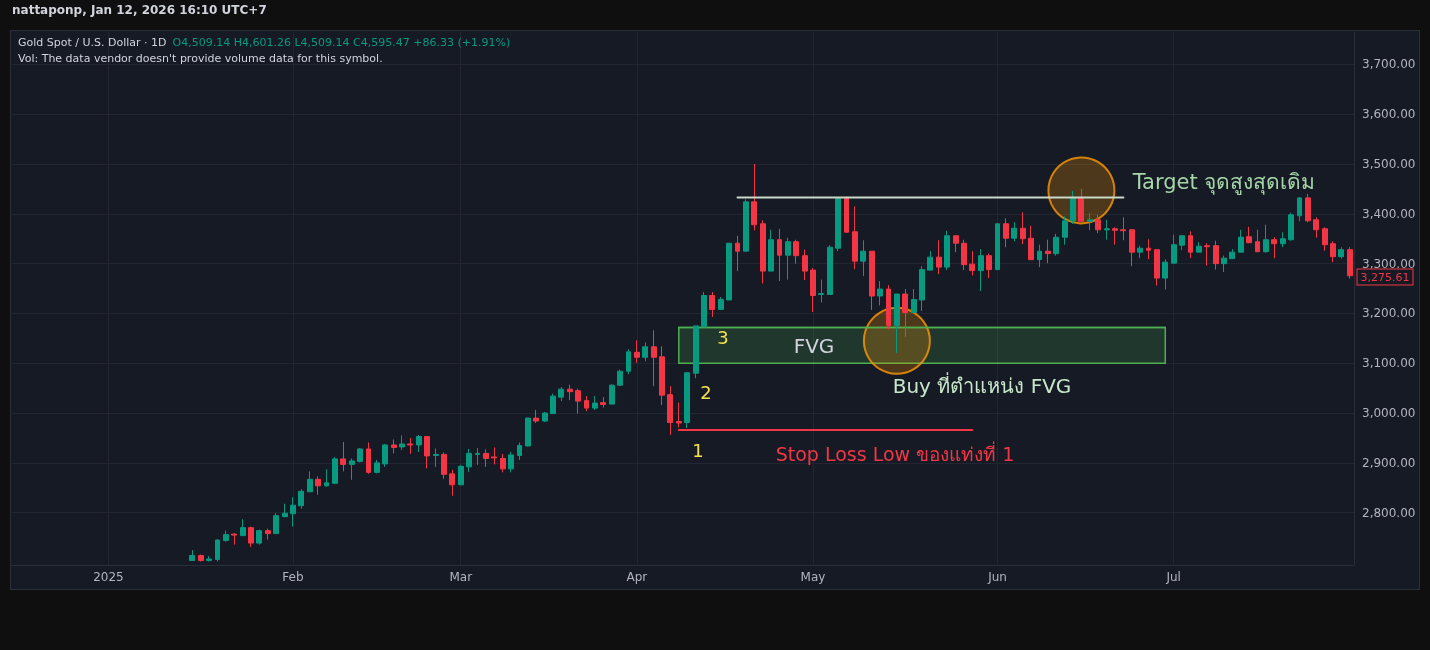 The height and width of the screenshot is (650, 1430). Describe the element at coordinates (982, 386) in the screenshot. I see `annotation: Buy ที่ตำแหน่ง FVG` at that location.